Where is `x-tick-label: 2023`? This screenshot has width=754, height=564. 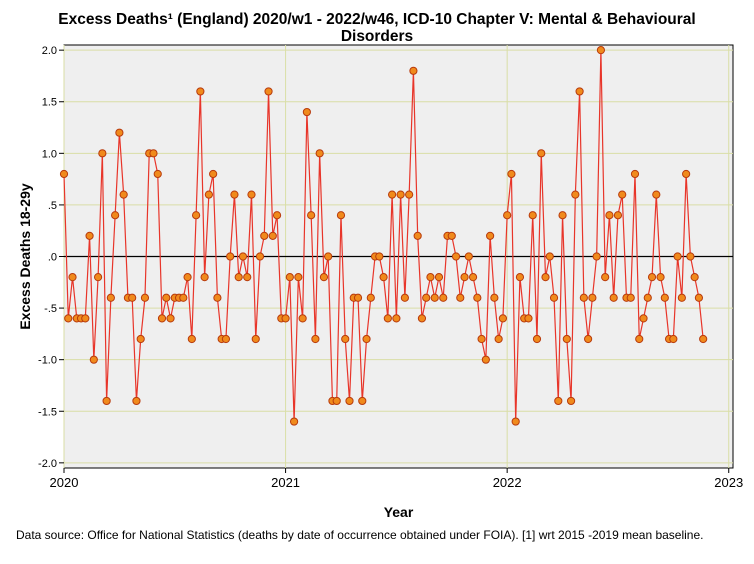 x-tick-label: 2023 is located at coordinates (728, 482).